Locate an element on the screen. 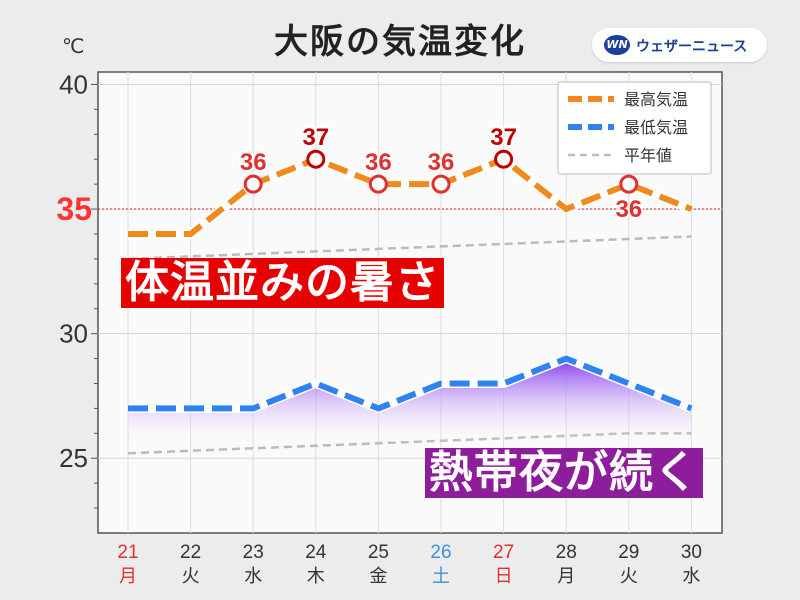 The width and height of the screenshot is (800, 600). x-tick-label: 30 is located at coordinates (691, 552).